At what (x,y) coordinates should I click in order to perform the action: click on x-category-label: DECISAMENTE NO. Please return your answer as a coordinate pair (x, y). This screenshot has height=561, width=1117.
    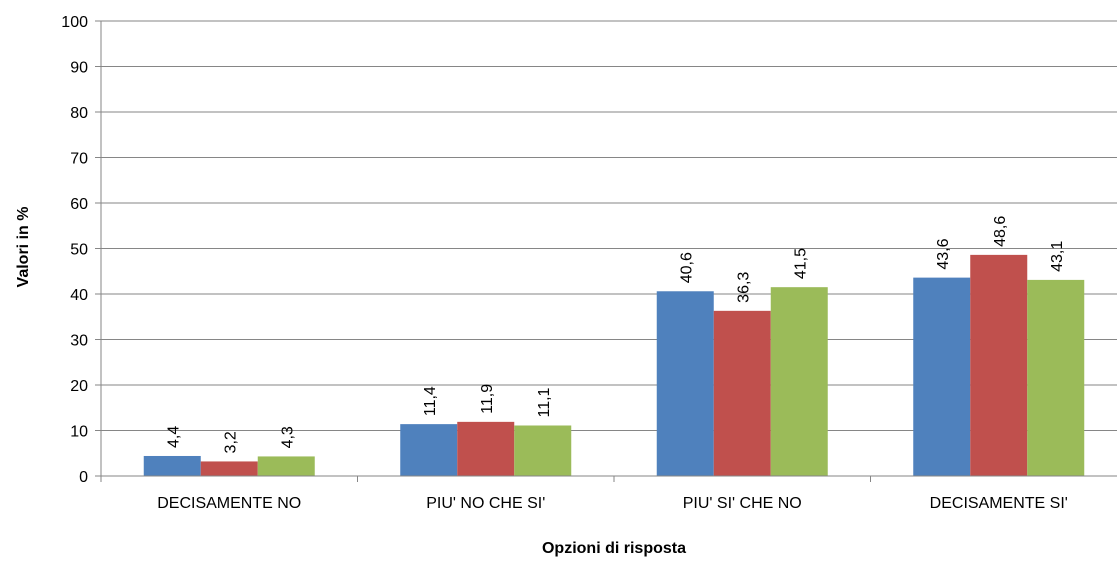
    Looking at the image, I should click on (229, 503).